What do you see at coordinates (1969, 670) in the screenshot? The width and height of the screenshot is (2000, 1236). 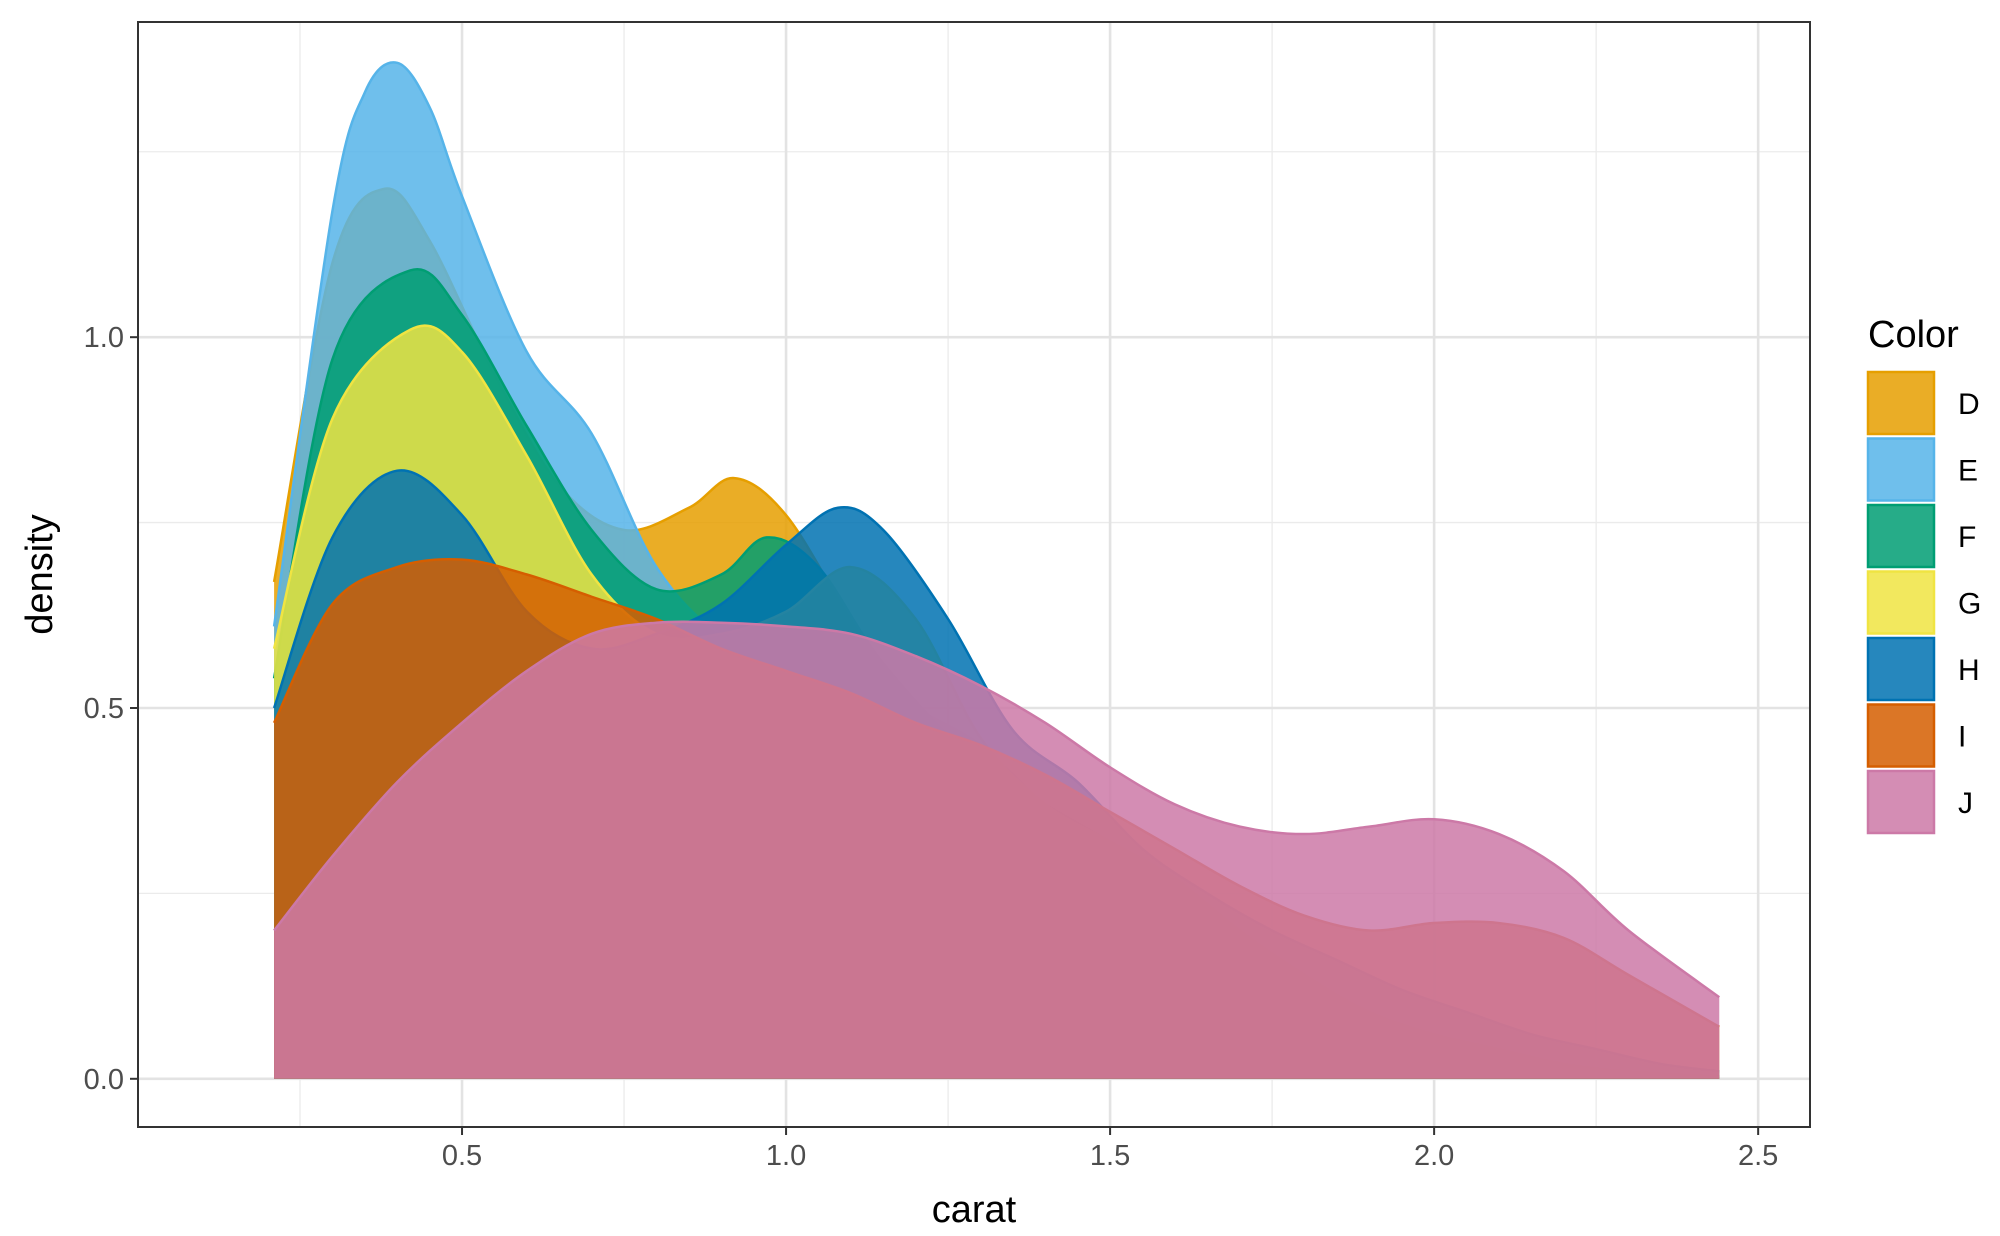 I see `legend-label-H: H` at bounding box center [1969, 670].